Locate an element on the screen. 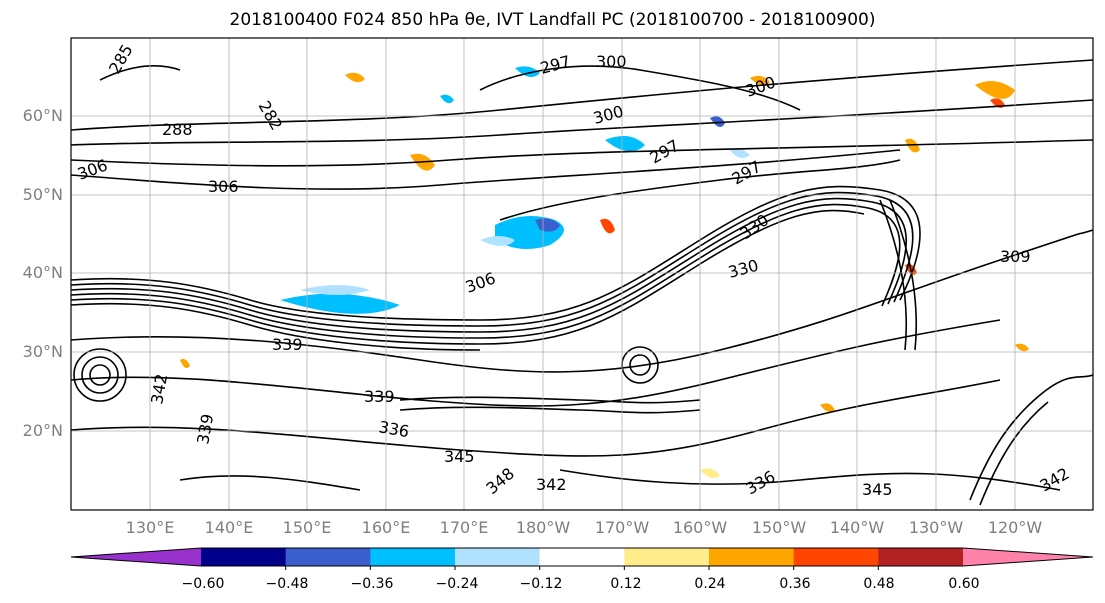  contour-label: 288 is located at coordinates (177, 129).